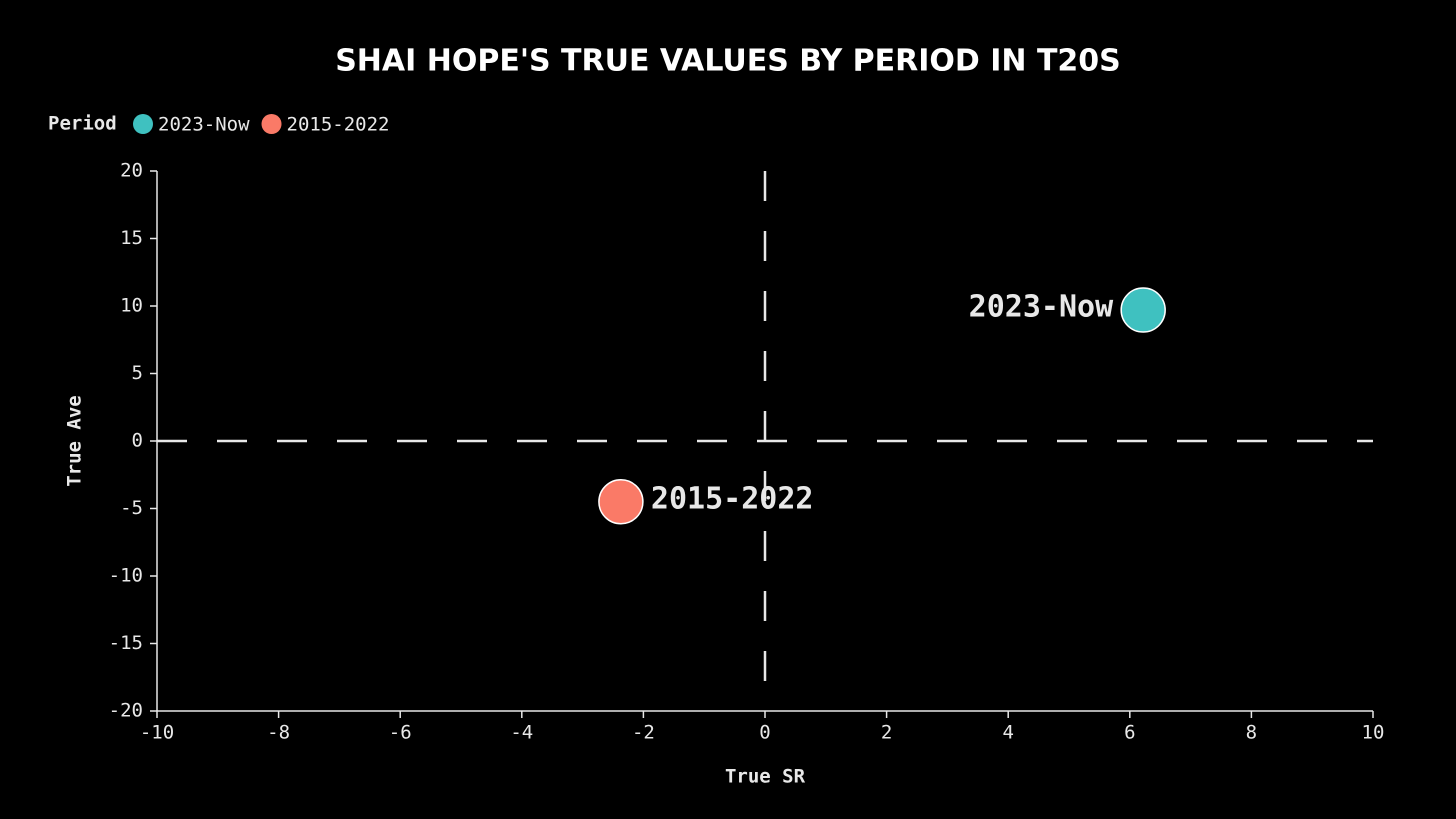 This screenshot has height=819, width=1456. Describe the element at coordinates (765, 777) in the screenshot. I see `x-axis-label: True SR` at that location.